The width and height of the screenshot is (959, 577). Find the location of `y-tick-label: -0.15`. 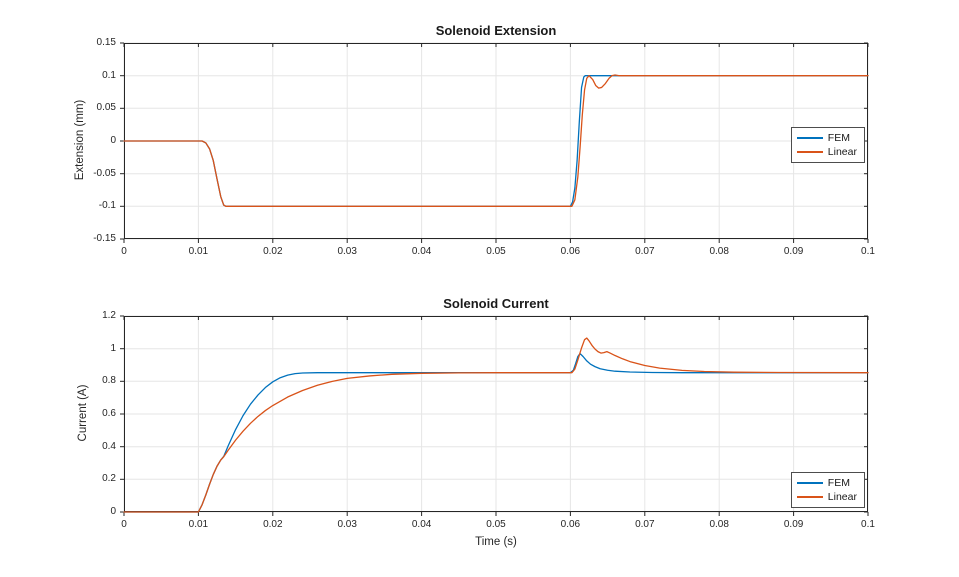

y-tick-label: -0.15 is located at coordinates (104, 238).